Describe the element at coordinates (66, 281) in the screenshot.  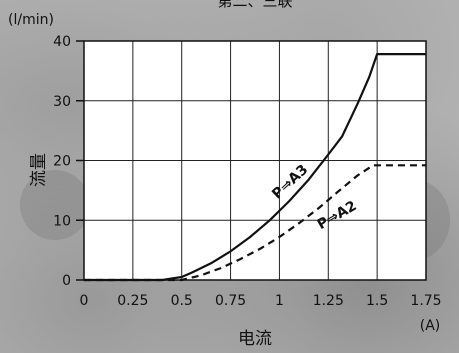
I see `y-tick-label: 0` at that location.